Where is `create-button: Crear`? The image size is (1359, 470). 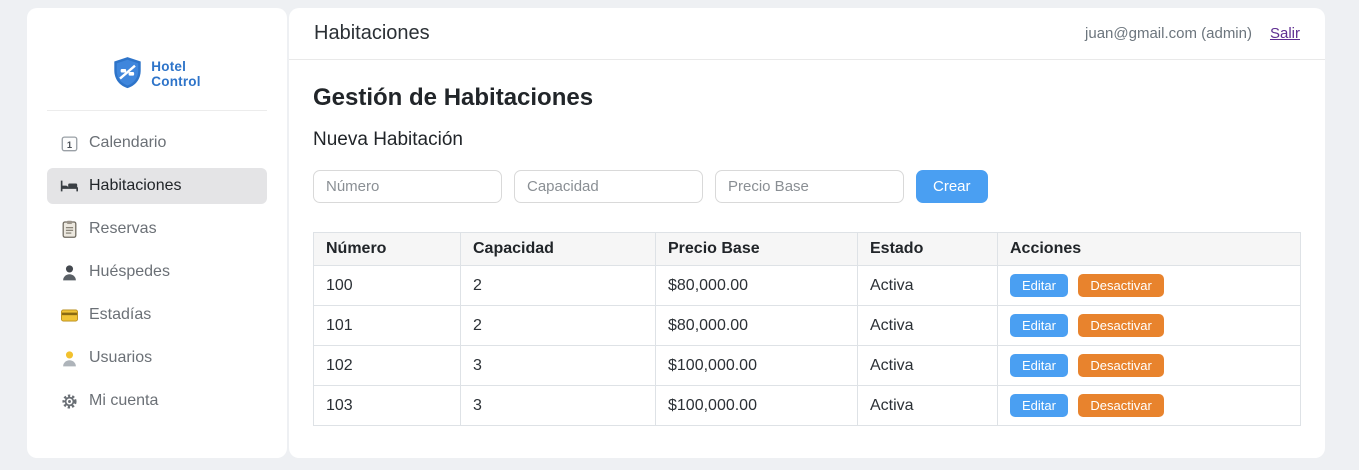
create-button: Crear is located at coordinates (952, 186).